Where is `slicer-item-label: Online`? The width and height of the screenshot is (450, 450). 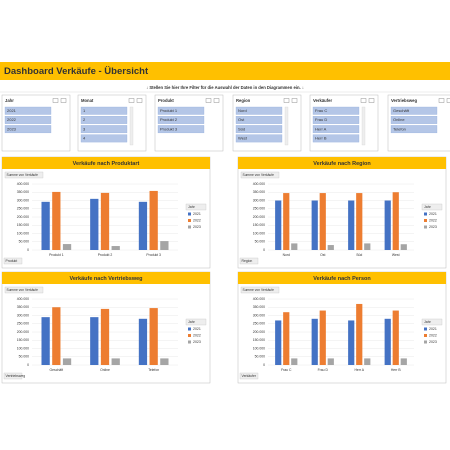 slicer-item-label: Online is located at coordinates (399, 119).